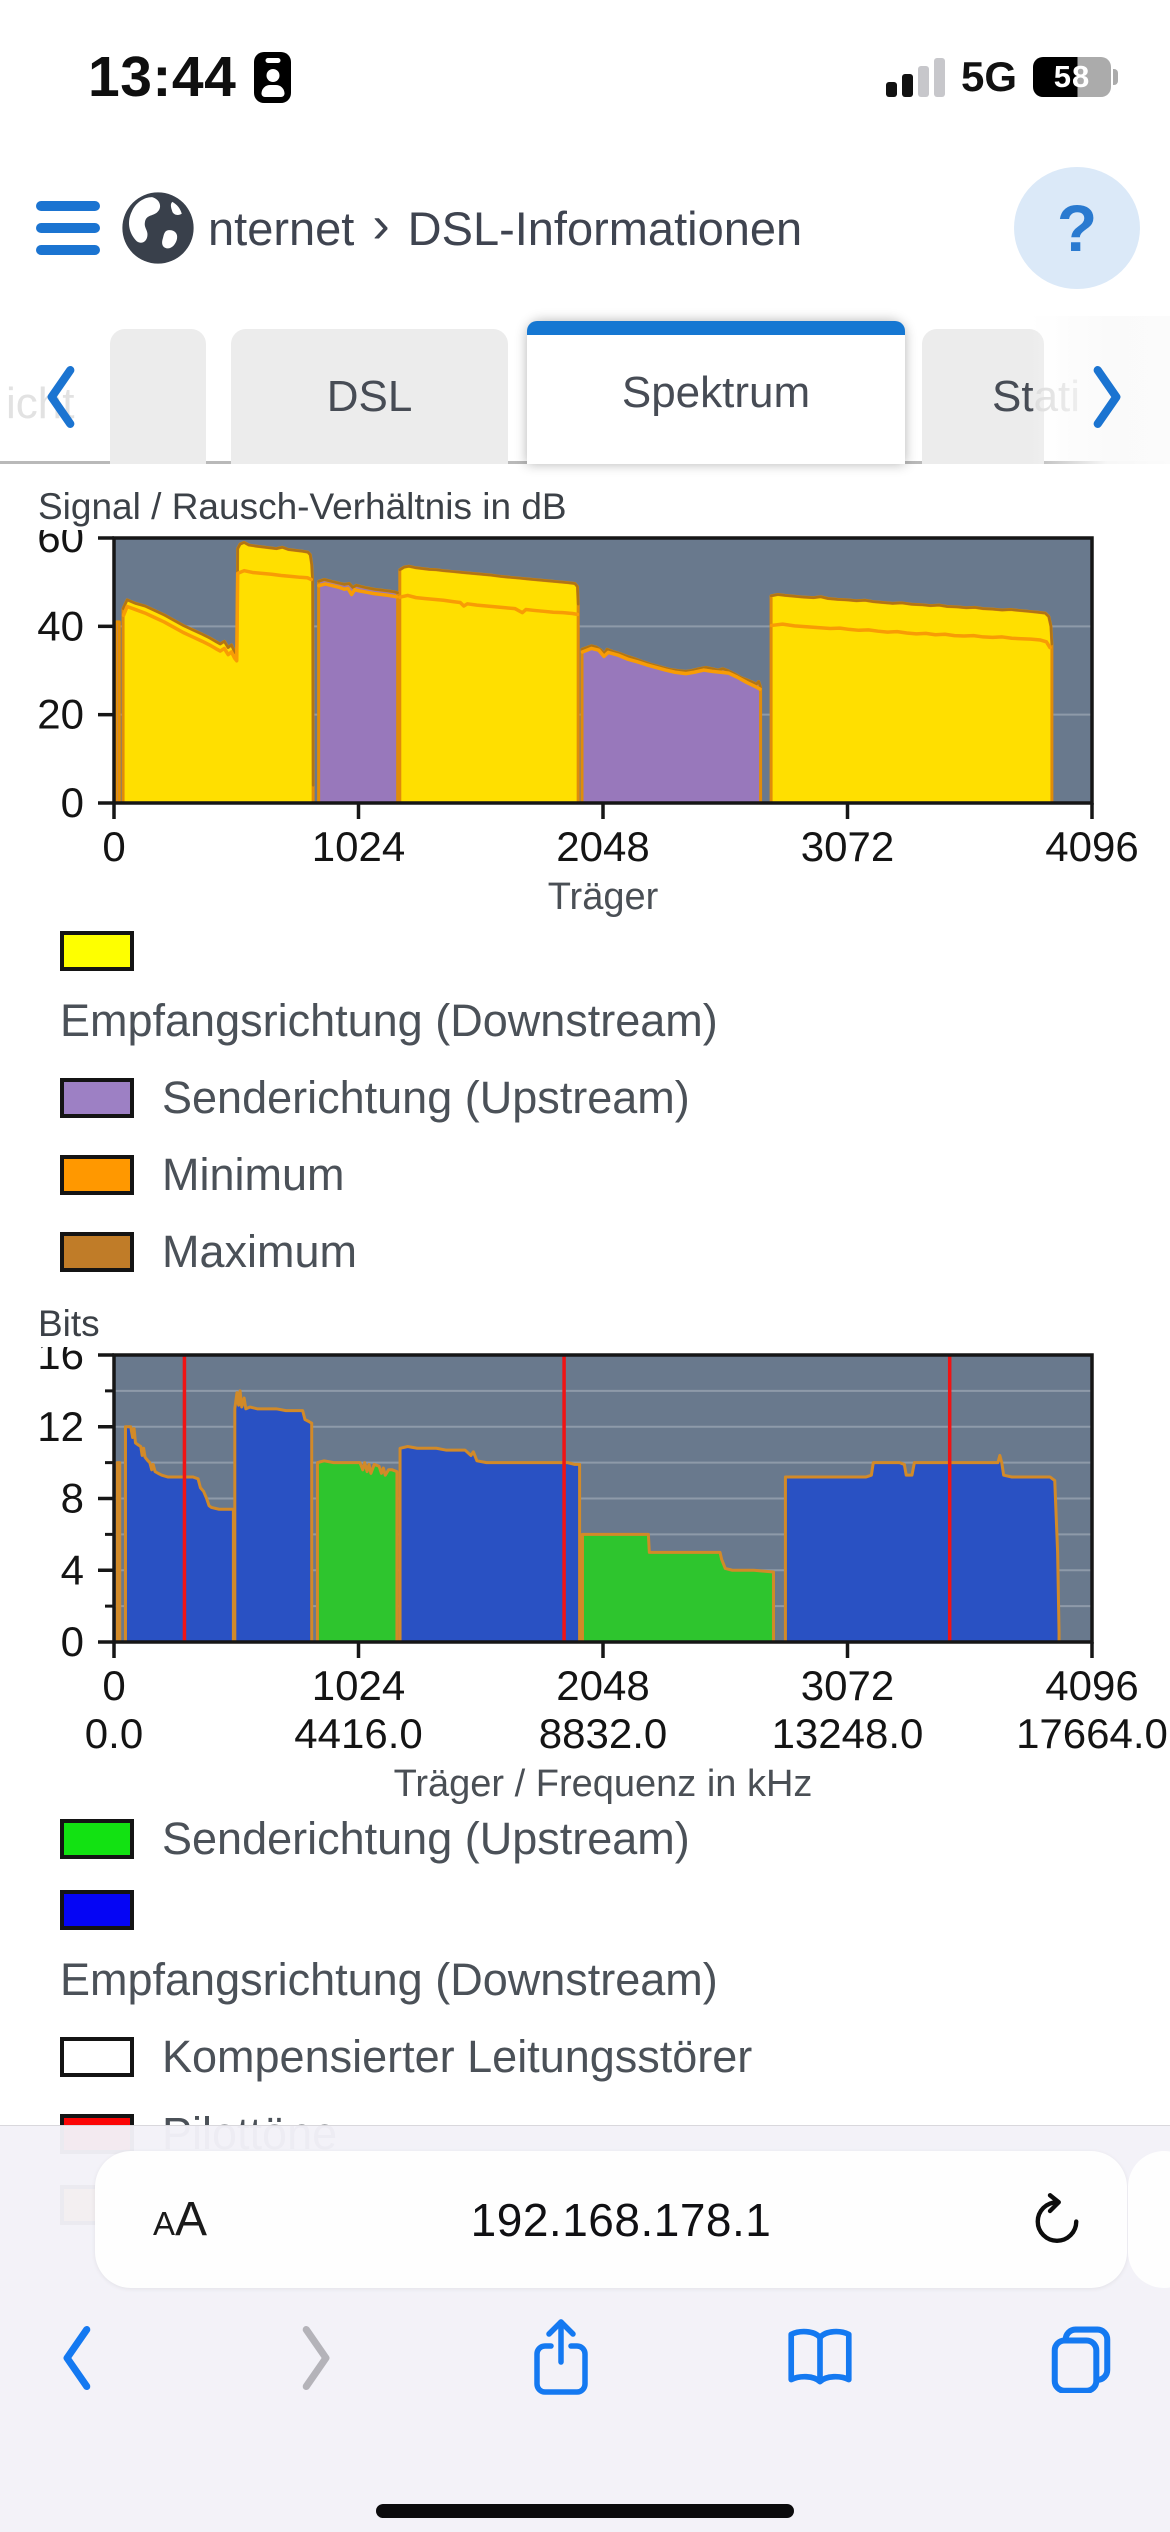 This screenshot has height=2532, width=1170. I want to click on bits-chart-title: Bits, so click(69, 1323).